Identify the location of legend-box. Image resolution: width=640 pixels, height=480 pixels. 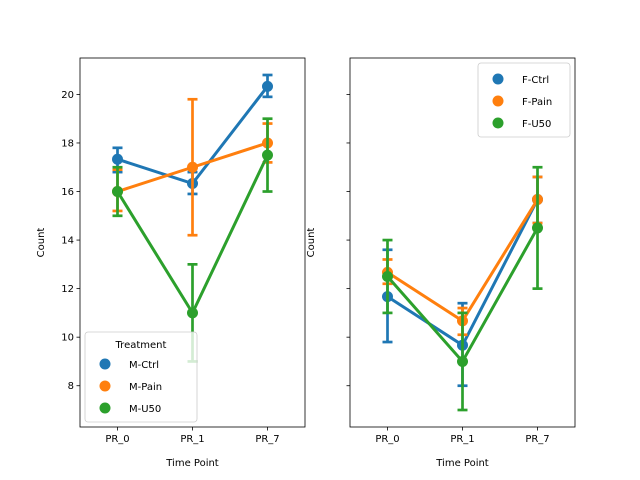
(141, 377).